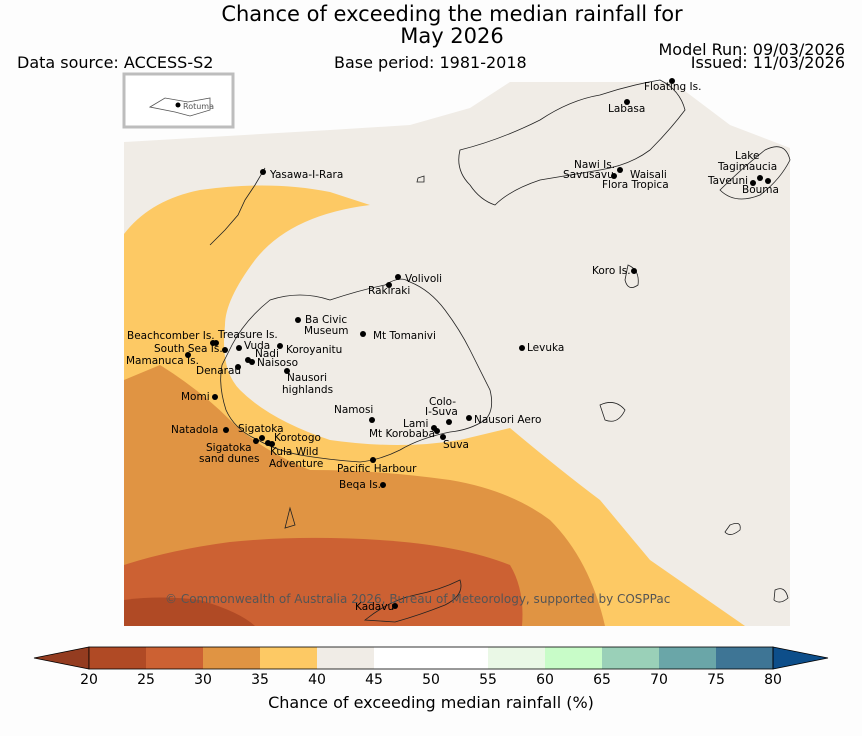 Image resolution: width=862 pixels, height=736 pixels. What do you see at coordinates (115, 62) in the screenshot?
I see `data-source: Data source: ACCESS-S2` at bounding box center [115, 62].